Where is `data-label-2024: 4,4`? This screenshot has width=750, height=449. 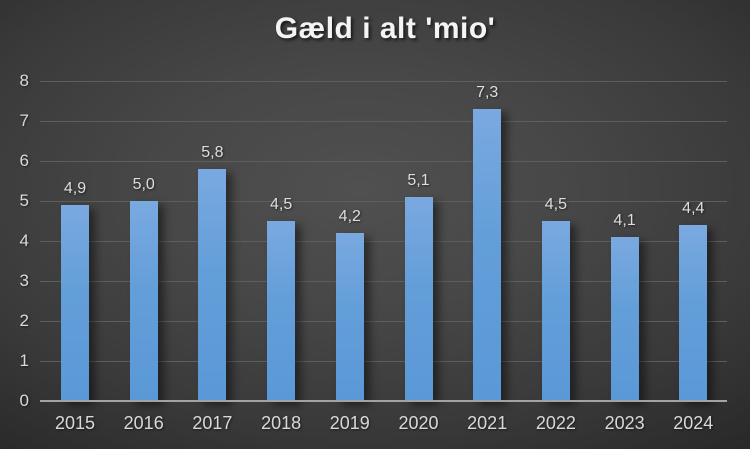
data-label-2024: 4,4 is located at coordinates (693, 208).